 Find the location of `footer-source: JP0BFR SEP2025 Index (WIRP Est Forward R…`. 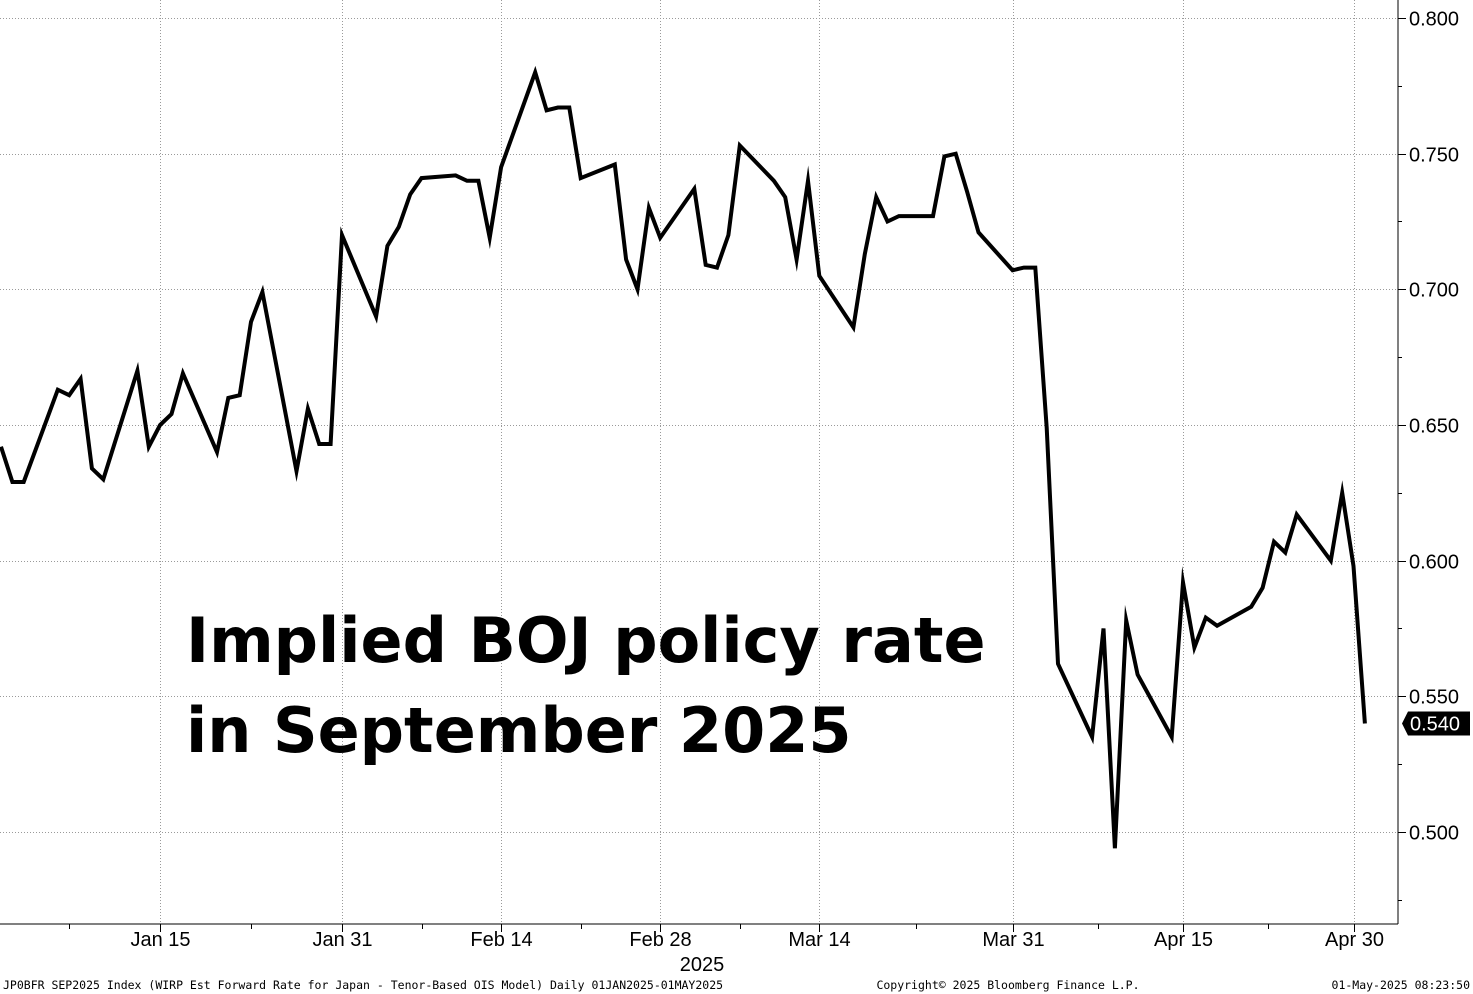

footer-source: JP0BFR SEP2025 Index (WIRP Est Forward R… is located at coordinates (363, 985).